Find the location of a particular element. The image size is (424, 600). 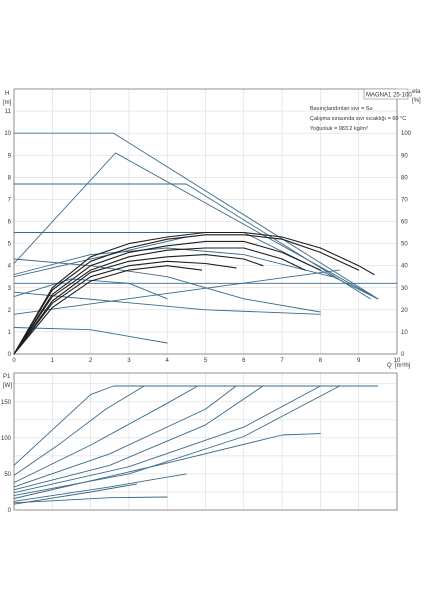

y-axis-unit: [m] is located at coordinates (7, 103).